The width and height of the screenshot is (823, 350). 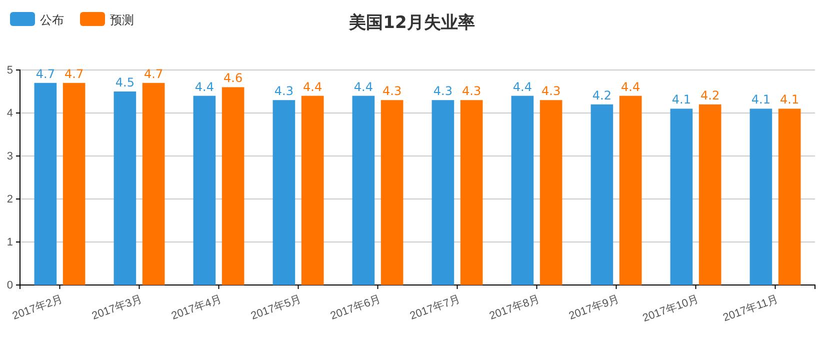 What do you see at coordinates (515, 307) in the screenshot?
I see `x-tick-label: 2017年8月` at bounding box center [515, 307].